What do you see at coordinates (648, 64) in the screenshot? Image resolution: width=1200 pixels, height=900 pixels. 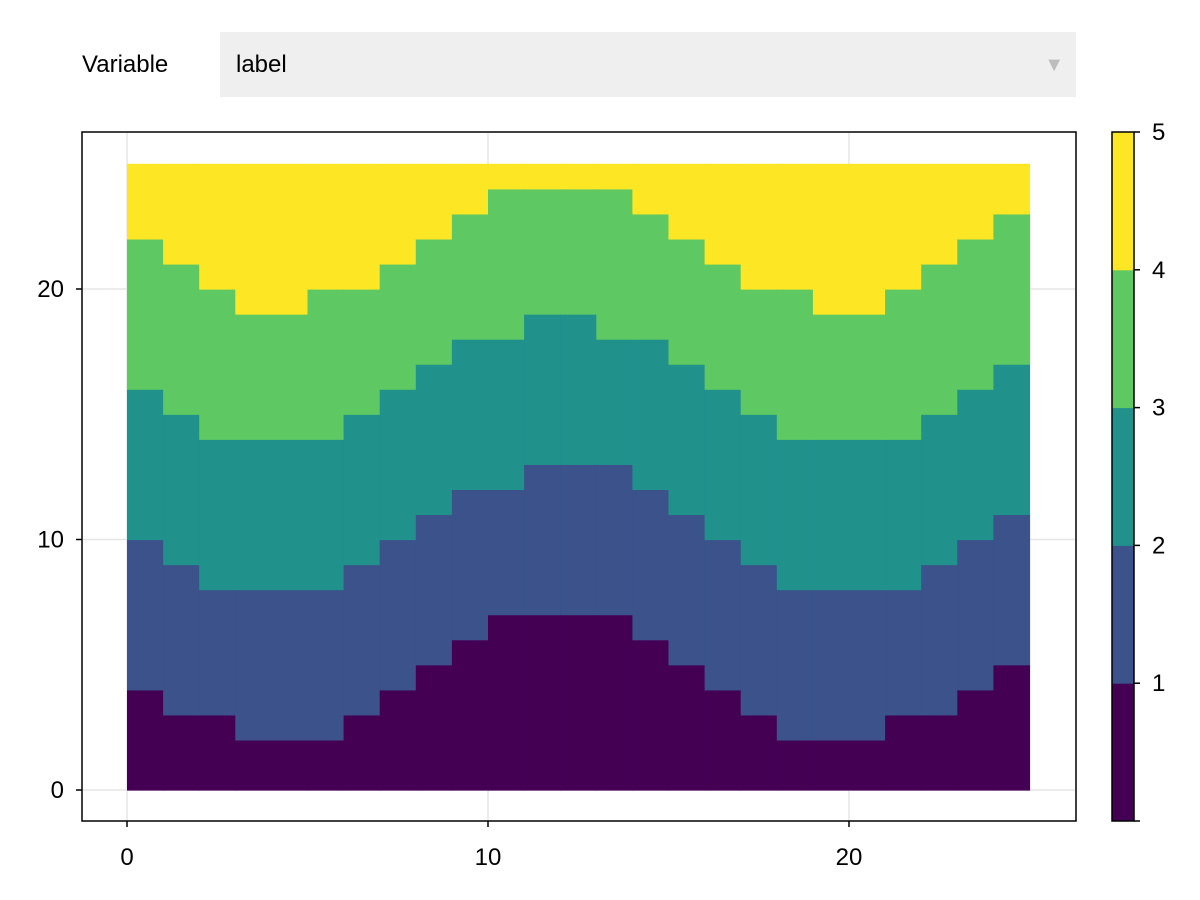 I see `variable-dropdown: label ▼` at bounding box center [648, 64].